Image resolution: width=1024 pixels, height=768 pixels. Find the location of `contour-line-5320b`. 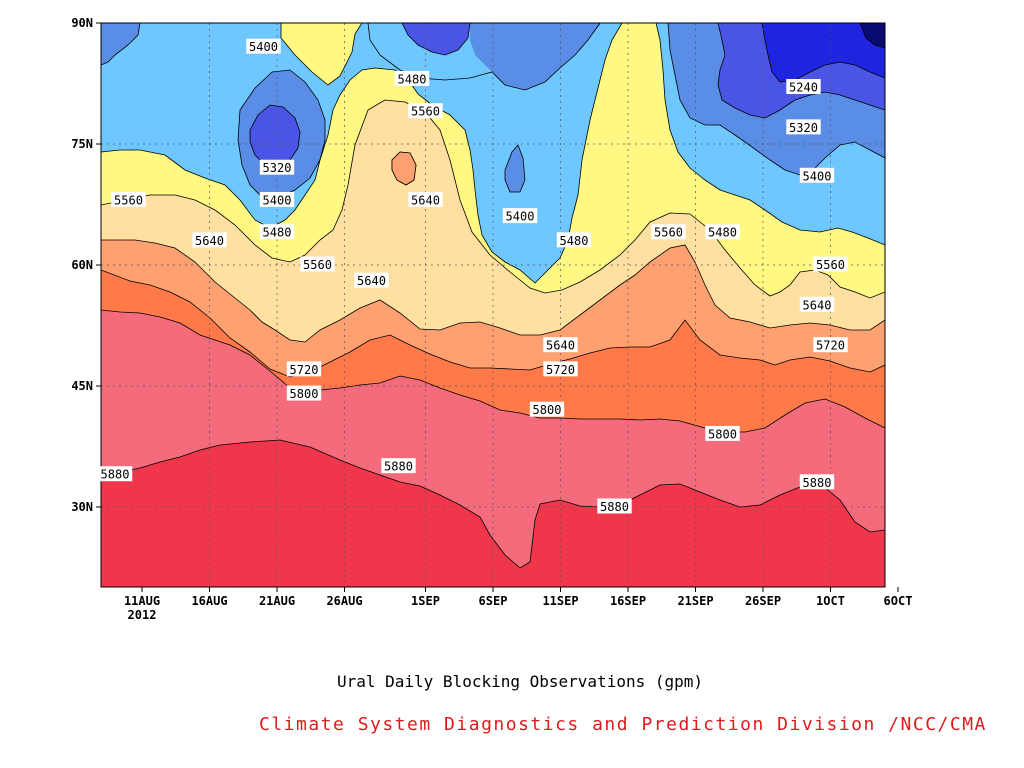

contour-line-5320b is located at coordinates (436, 39).